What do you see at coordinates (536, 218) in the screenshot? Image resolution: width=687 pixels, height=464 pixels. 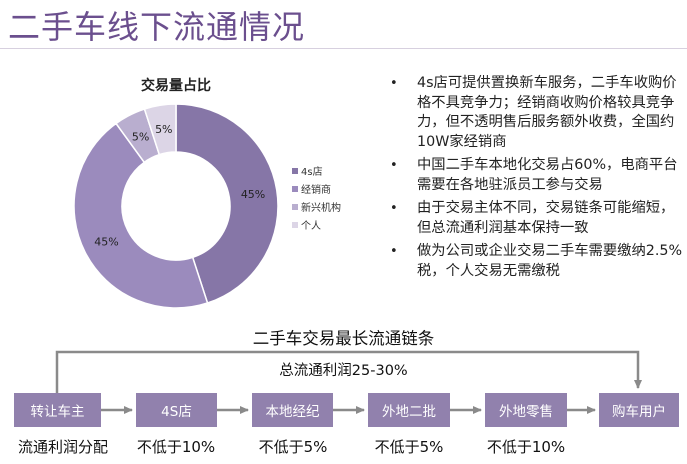 I see `note-item: 由于交易主体不同，交易链条可能缩短，但总流通利润基本保持一致` at bounding box center [536, 218].